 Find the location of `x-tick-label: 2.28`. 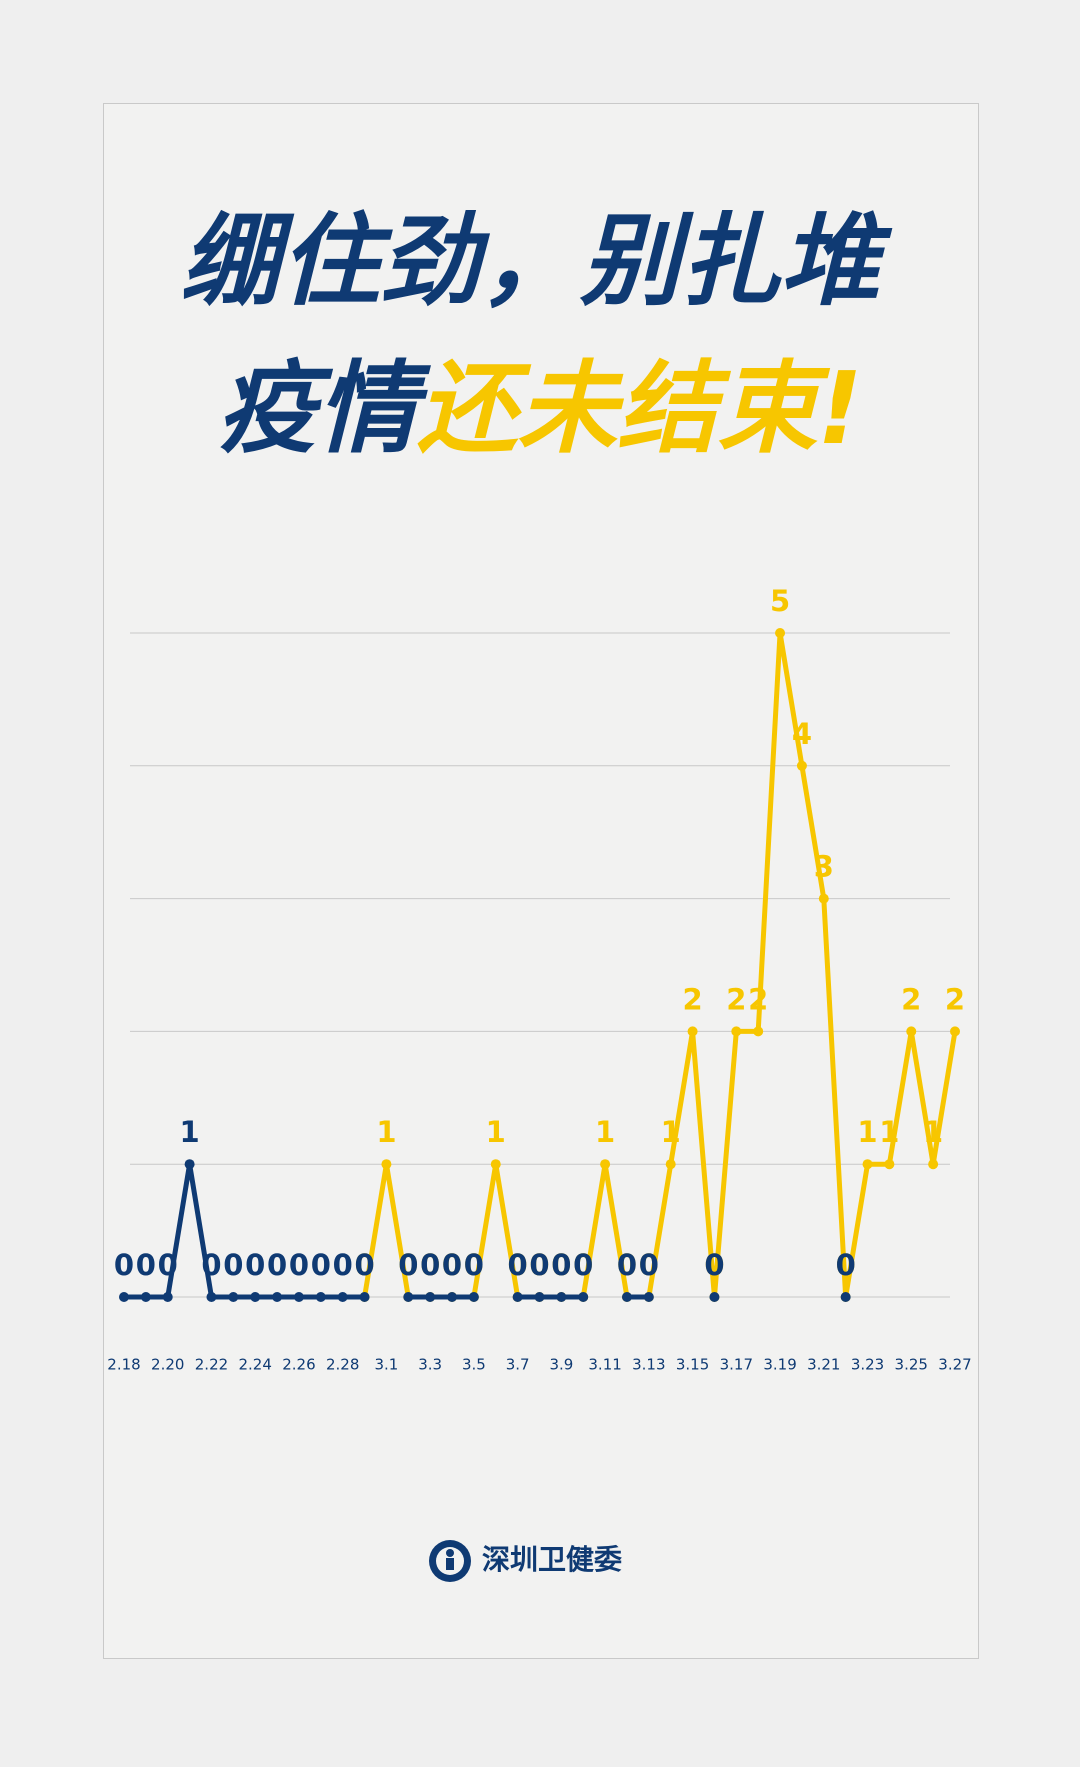

x-tick-label: 2.28 is located at coordinates (342, 1365).